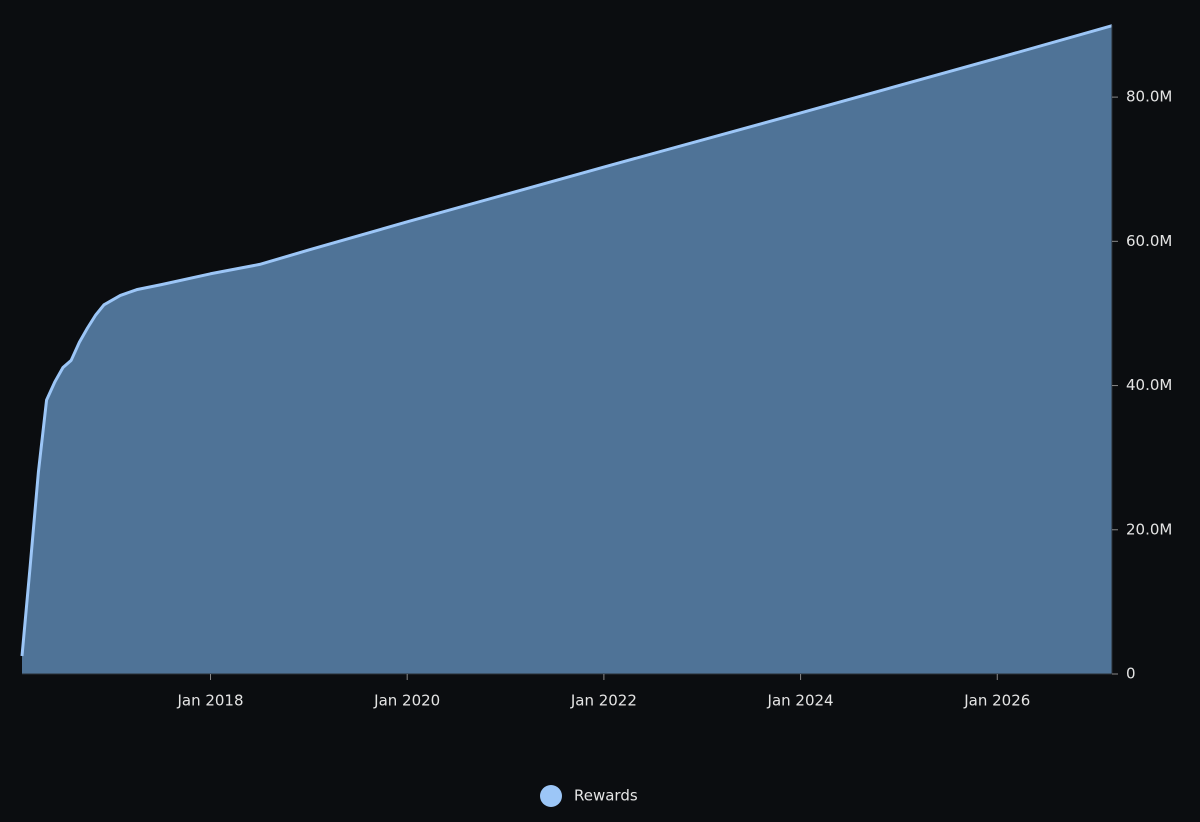 This screenshot has width=1200, height=822. What do you see at coordinates (551, 796) in the screenshot?
I see `legend-marker` at bounding box center [551, 796].